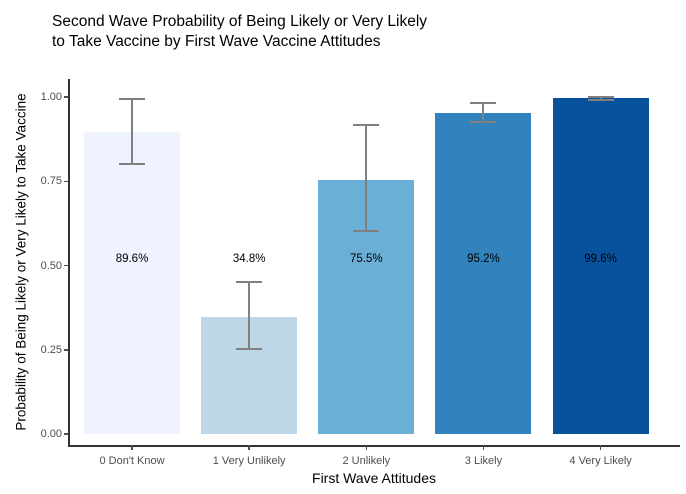 This screenshot has height=494, width=686. What do you see at coordinates (600, 258) in the screenshot?
I see `bar-value-label: 99.6%` at bounding box center [600, 258].